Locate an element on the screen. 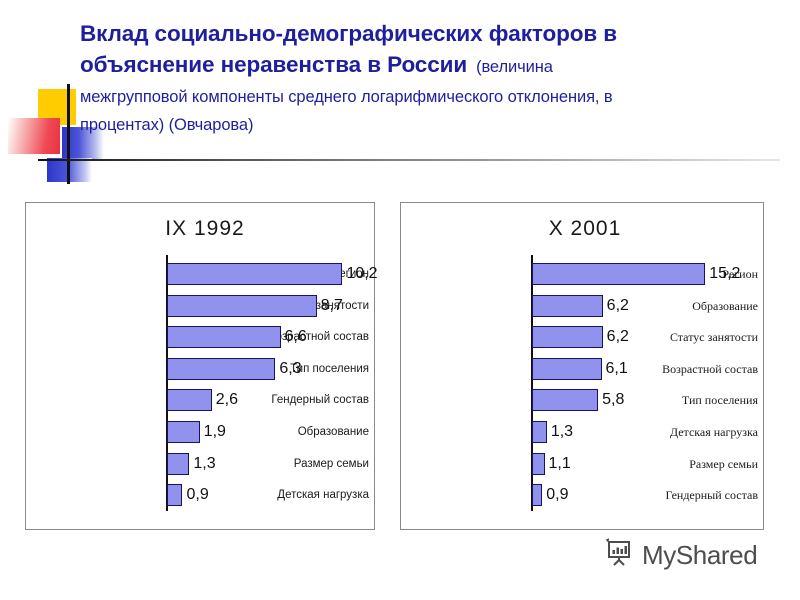  bar-row: Размер семьи 1,3 is located at coordinates (200, 464).